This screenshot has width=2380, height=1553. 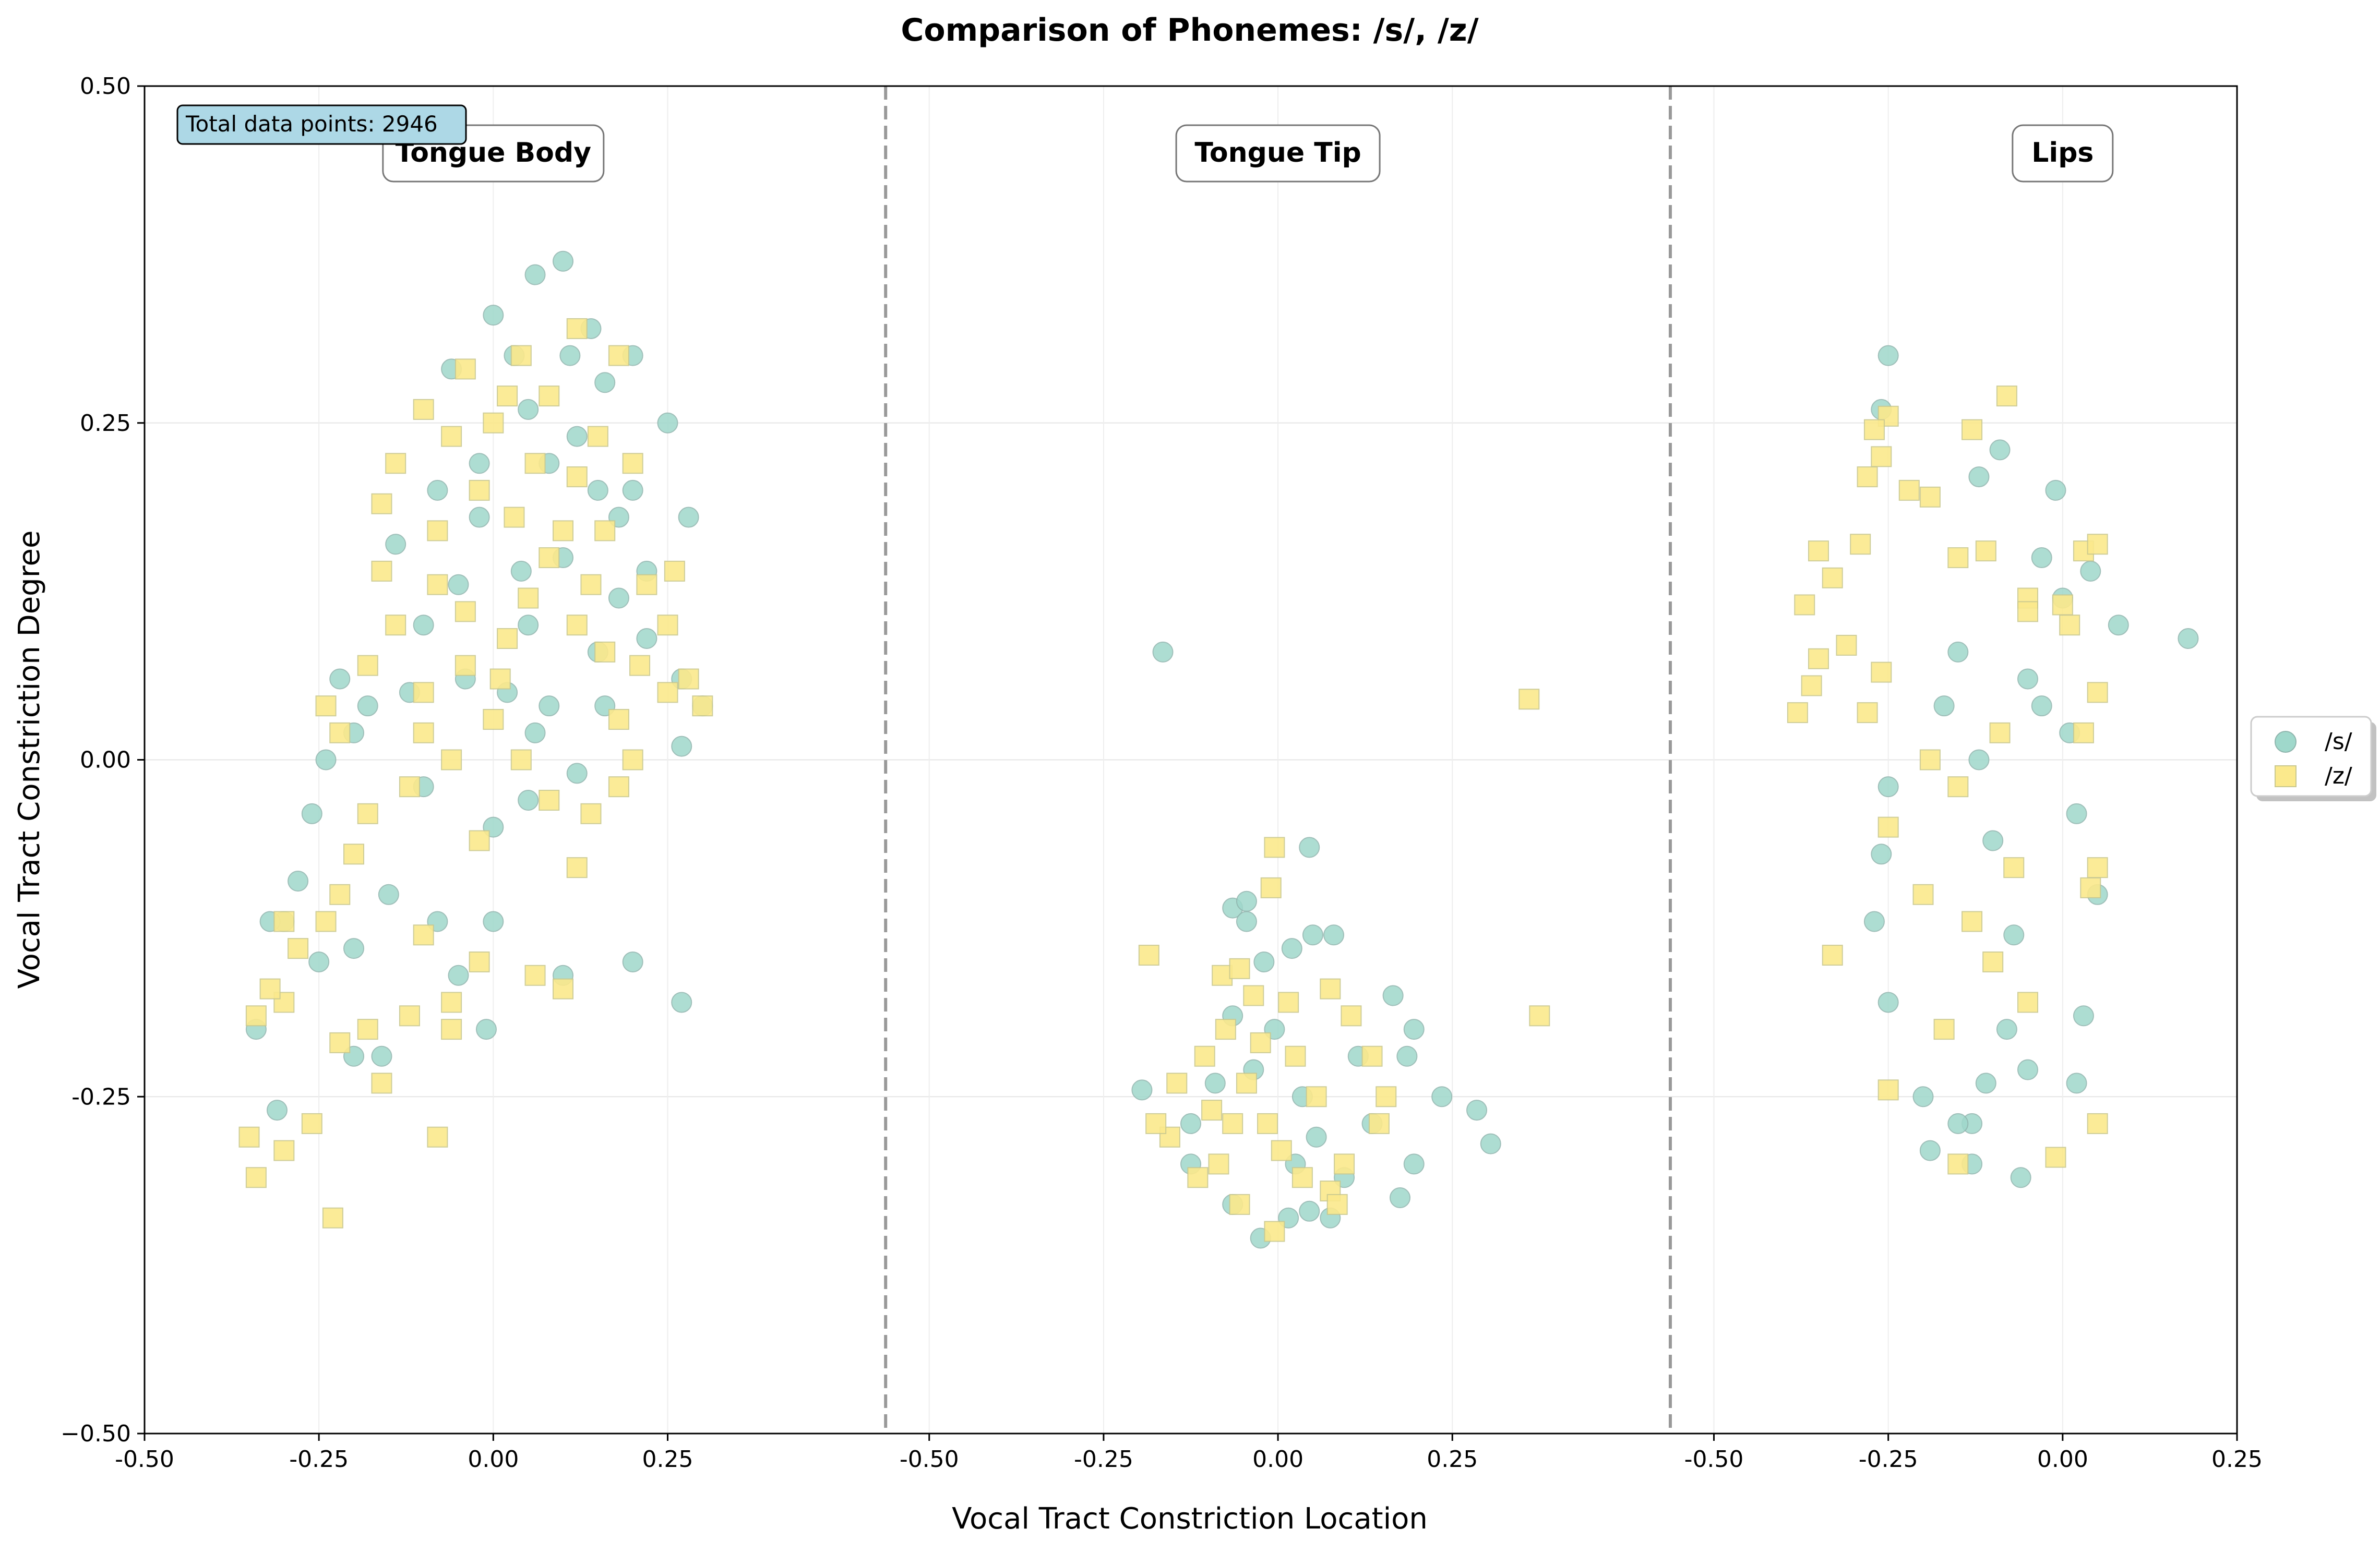 I want to click on annotation-box, so click(x=322, y=124).